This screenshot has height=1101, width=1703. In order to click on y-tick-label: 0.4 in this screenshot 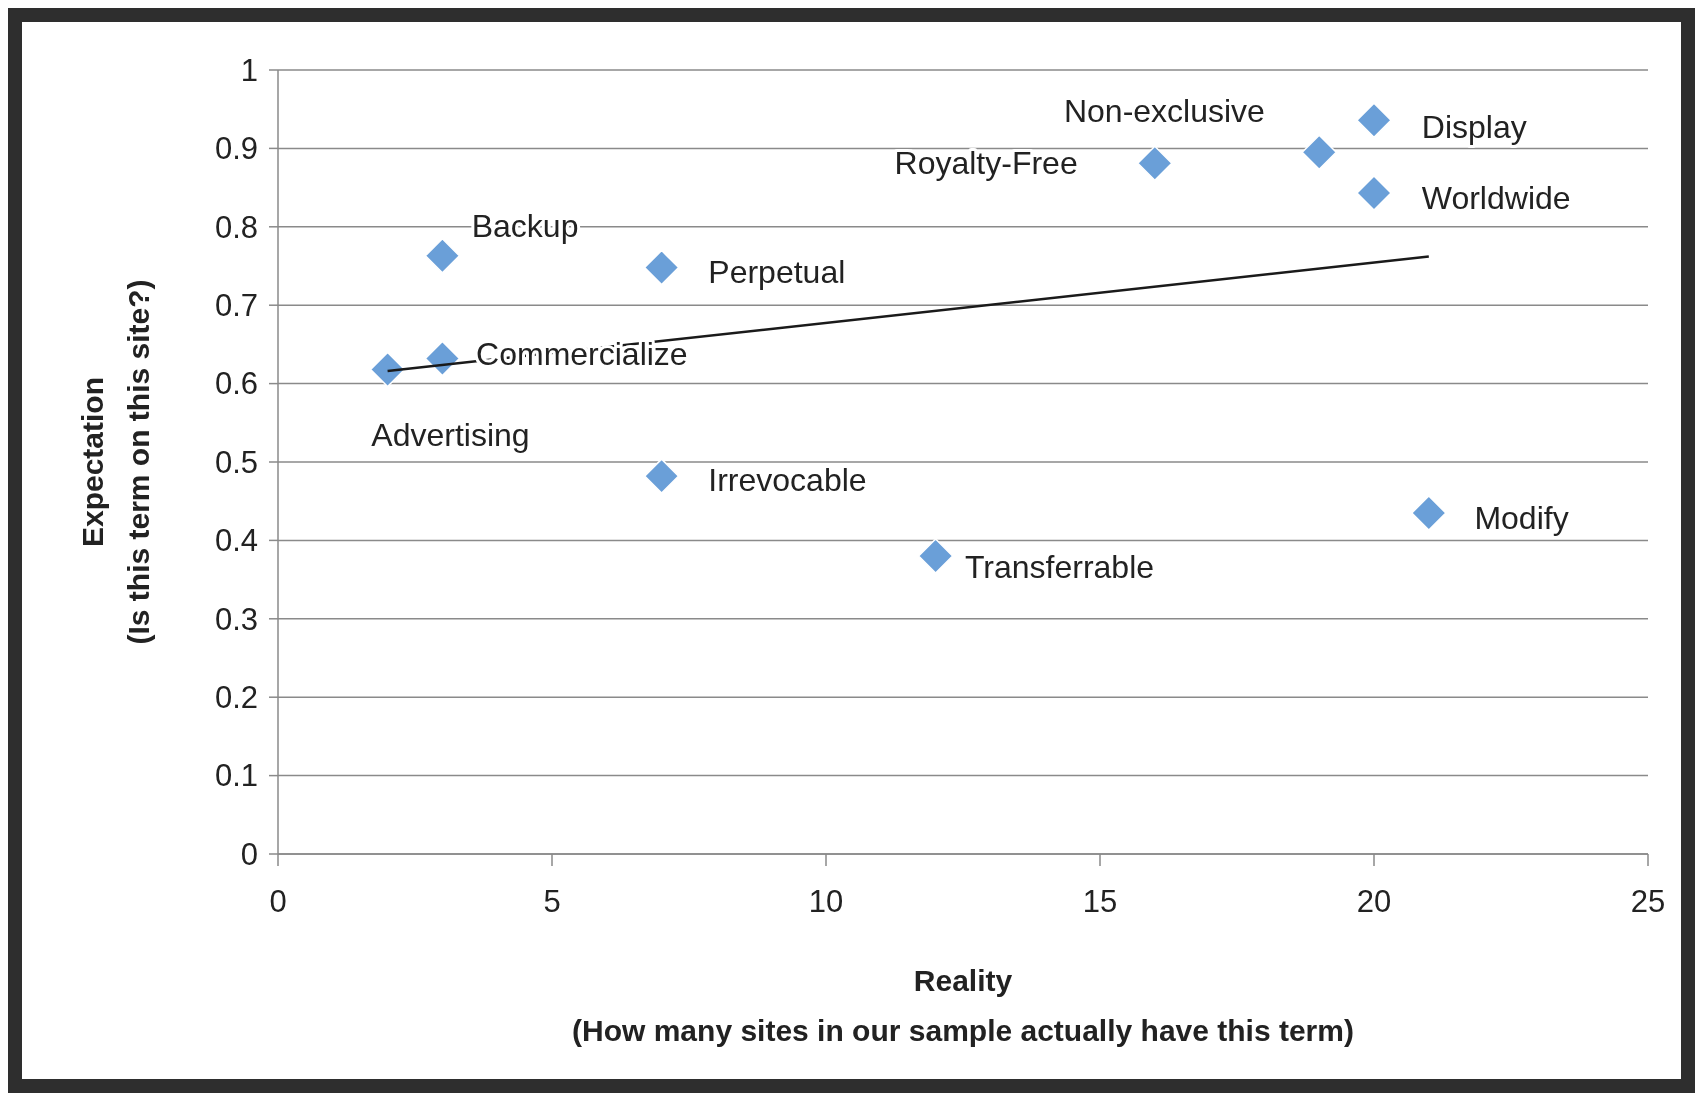, I will do `click(236, 541)`.